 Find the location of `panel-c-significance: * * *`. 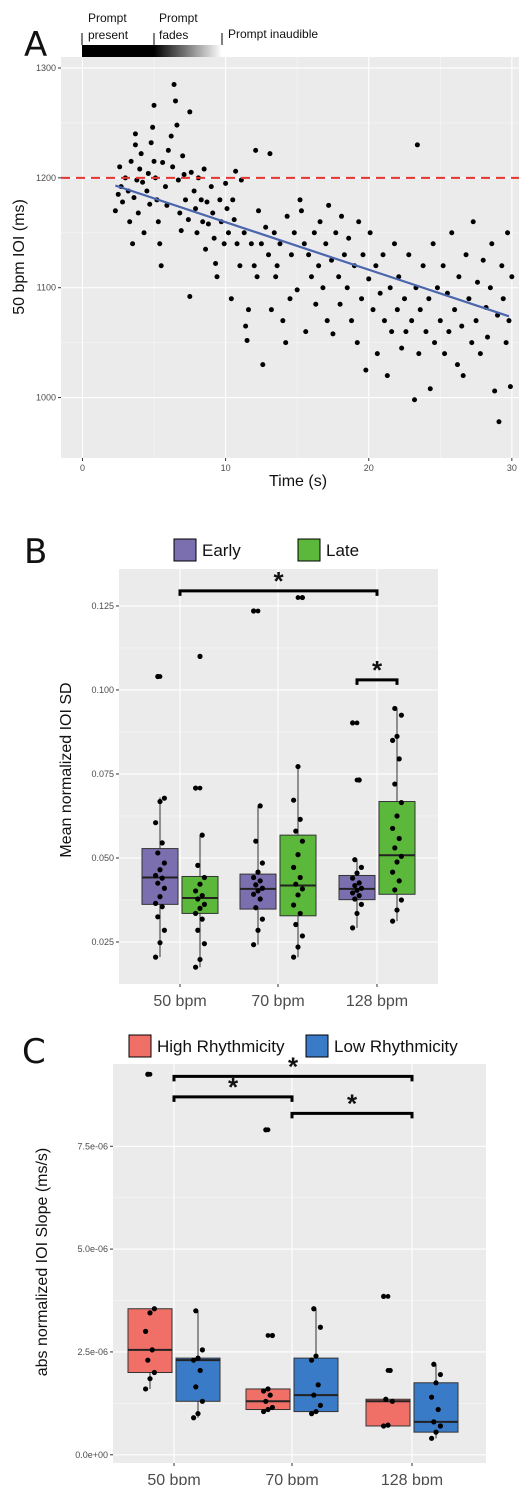

panel-c-significance: * * * is located at coordinates (293, 1084).